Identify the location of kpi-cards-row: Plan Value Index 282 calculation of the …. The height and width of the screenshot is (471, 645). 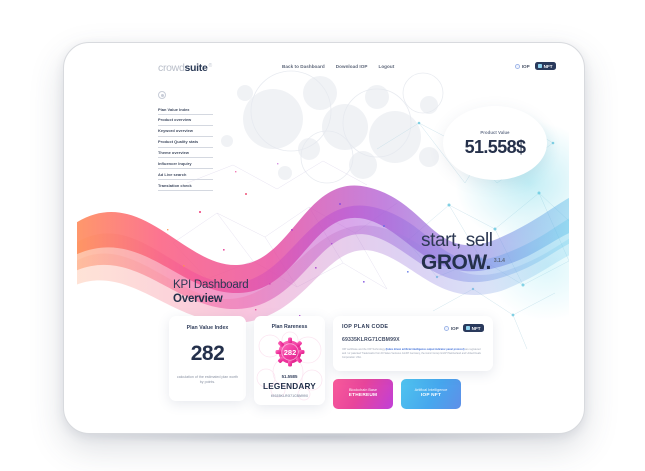
(331, 362).